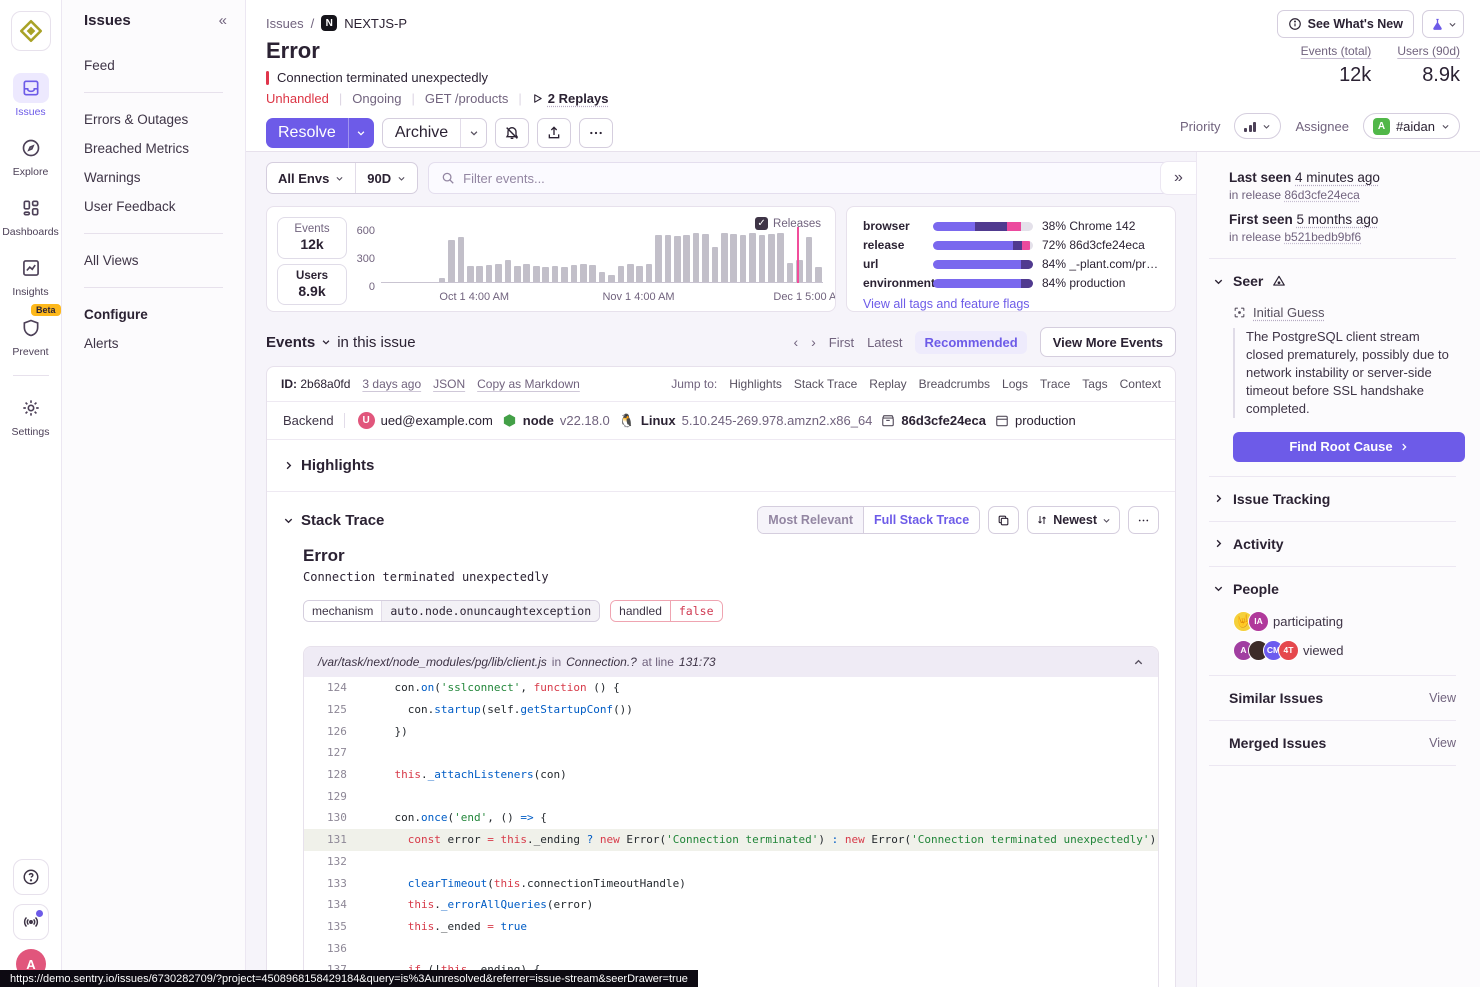 The image size is (1480, 987). I want to click on chevron-down-icon, so click(288, 520).